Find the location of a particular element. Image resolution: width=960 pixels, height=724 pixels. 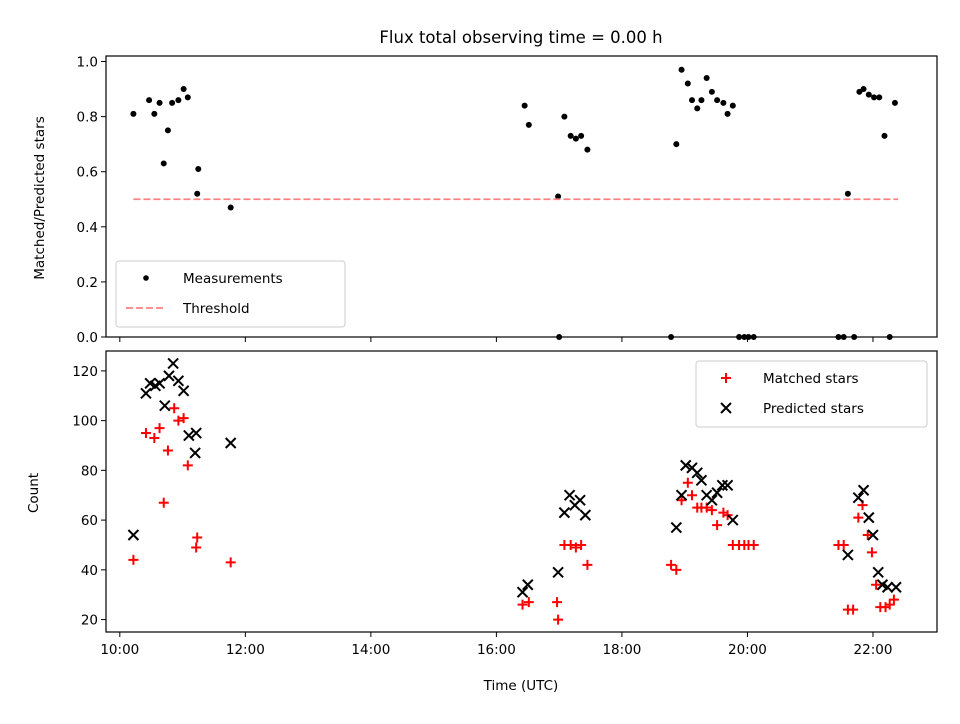

top-ytick-label: 0.4 is located at coordinates (87, 228).